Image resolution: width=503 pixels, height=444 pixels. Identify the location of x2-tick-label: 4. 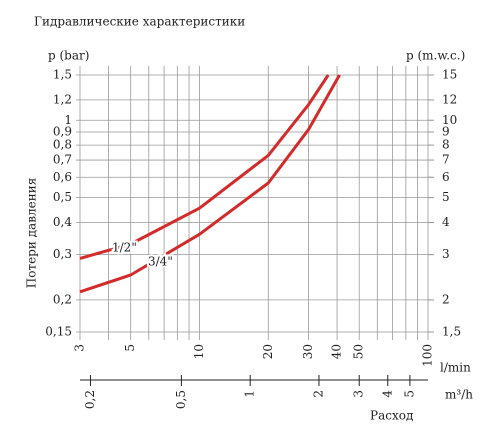
(387, 394).